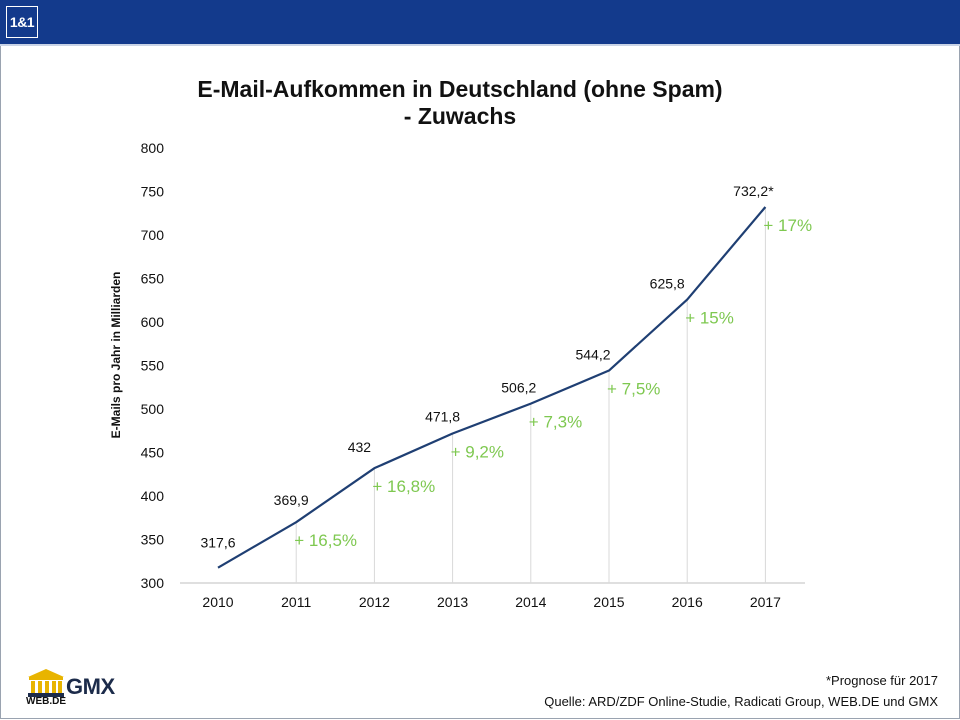 The width and height of the screenshot is (960, 720). I want to click on growth-label: + 7,3%, so click(555, 422).